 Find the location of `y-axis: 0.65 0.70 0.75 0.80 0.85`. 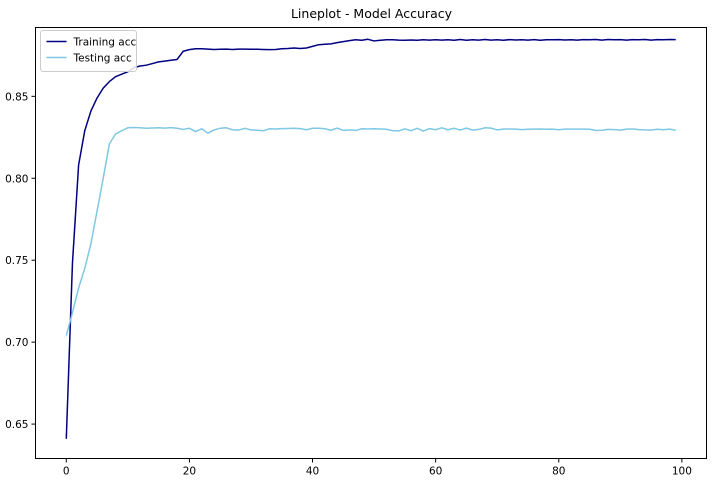

y-axis: 0.65 0.70 0.75 0.80 0.85 is located at coordinates (20, 261).